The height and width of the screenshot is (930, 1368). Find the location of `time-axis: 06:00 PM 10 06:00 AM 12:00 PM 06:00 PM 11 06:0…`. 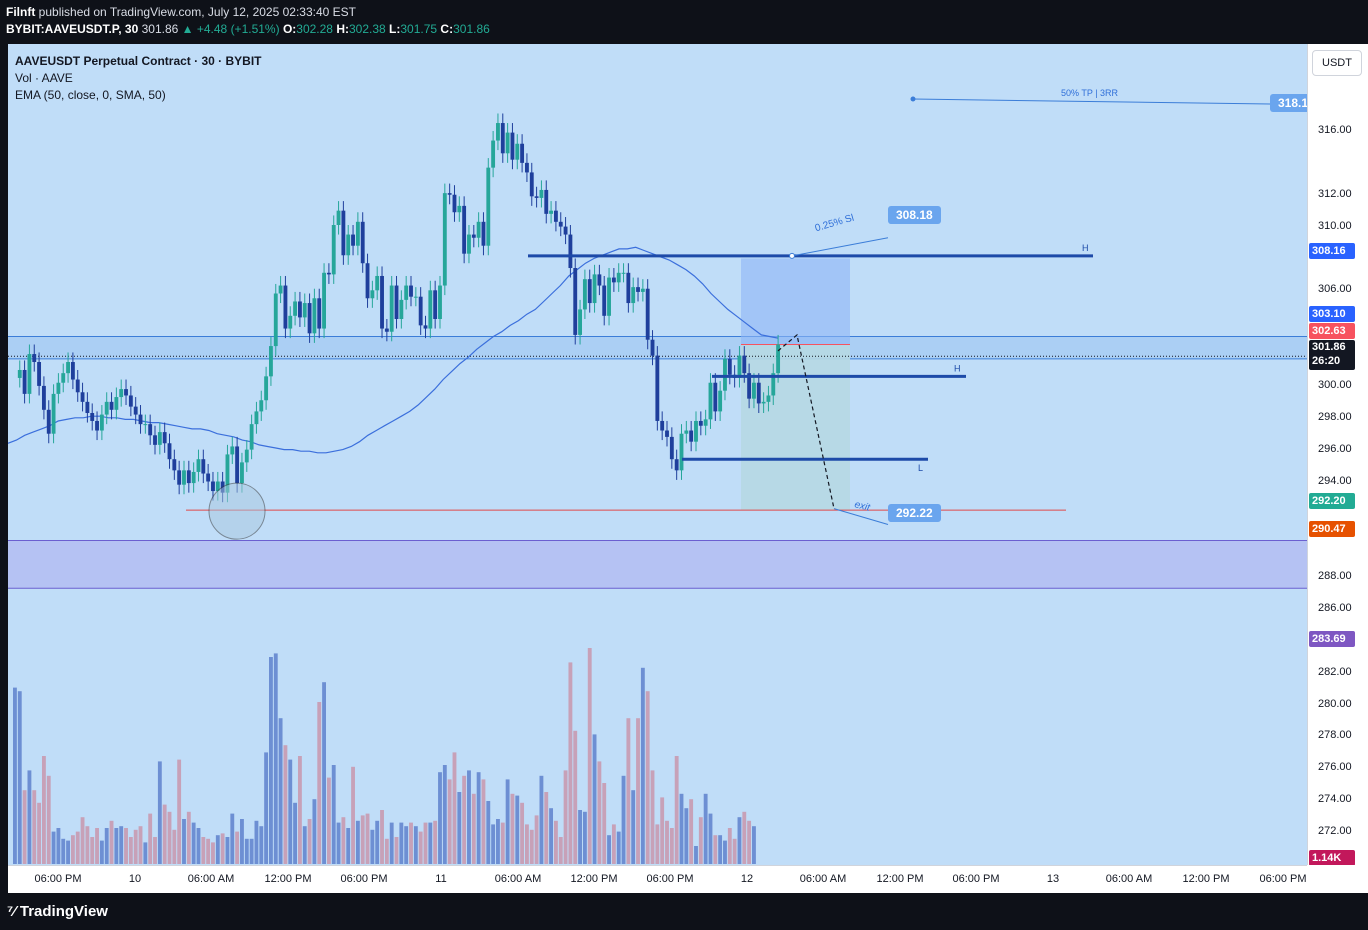

time-axis: 06:00 PM 10 06:00 AM 12:00 PM 06:00 PM 11 06:0… is located at coordinates (657, 879).